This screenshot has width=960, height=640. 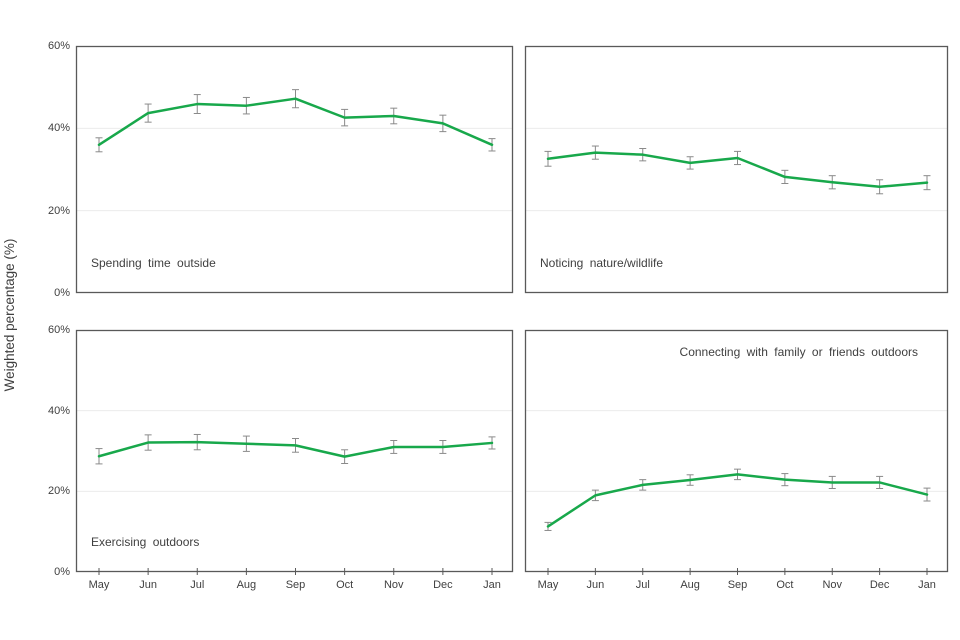 What do you see at coordinates (602, 263) in the screenshot?
I see `panel-title: Noticing nature/wildlife` at bounding box center [602, 263].